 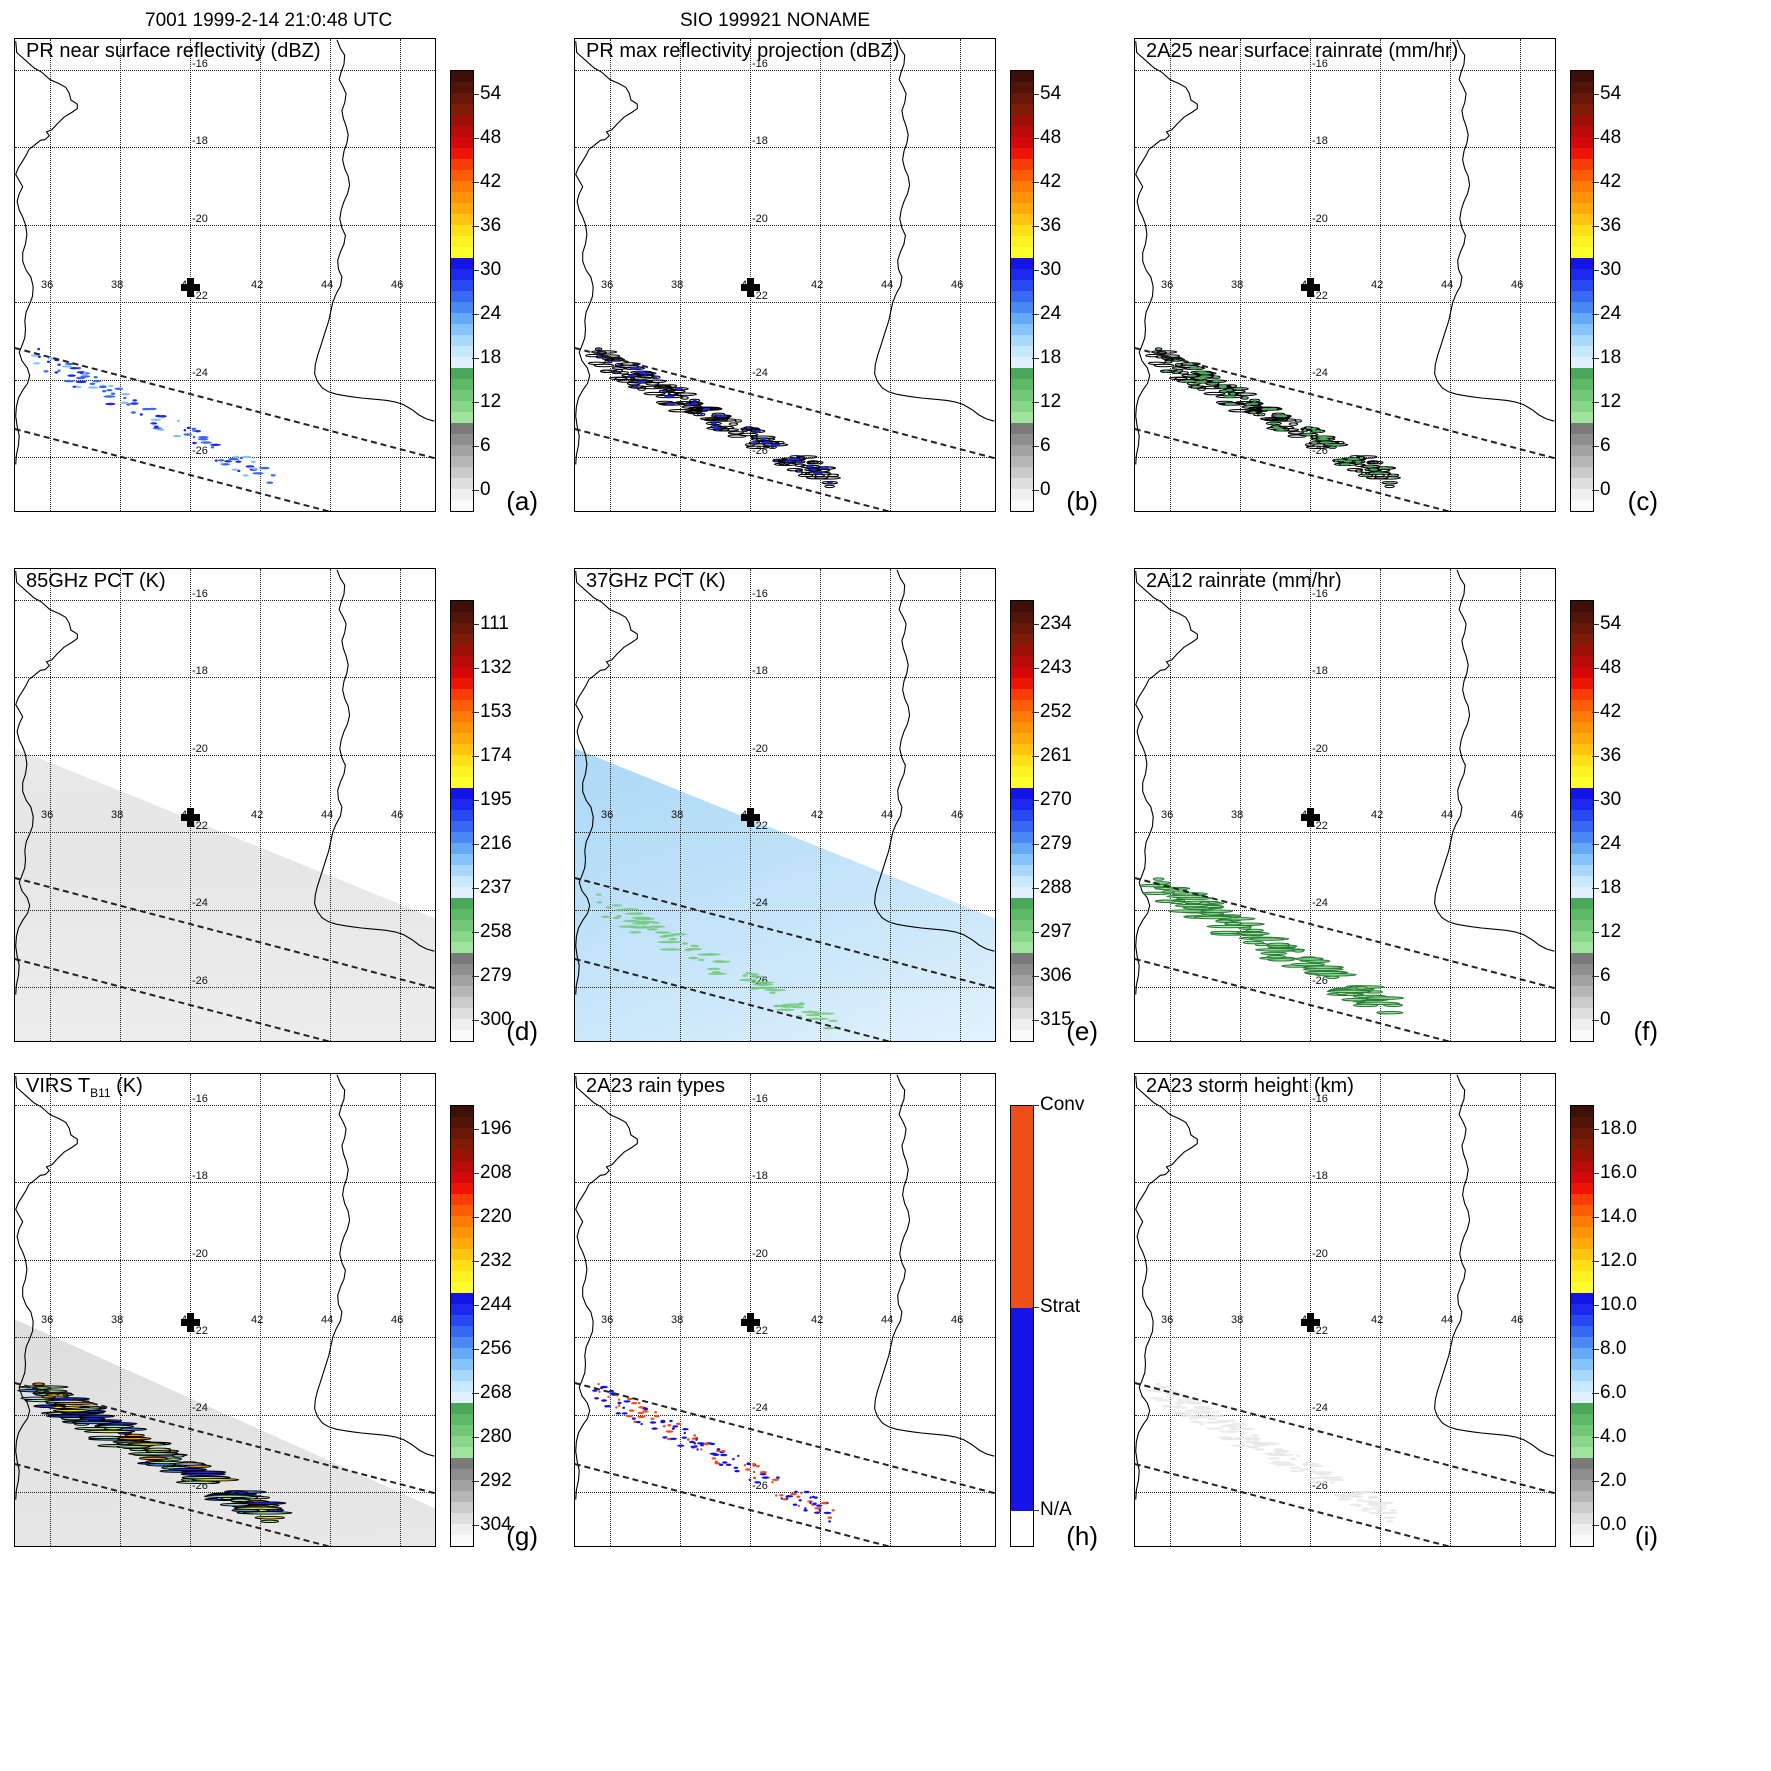 What do you see at coordinates (1056, 800) in the screenshot?
I see `colorbar-label: 270` at bounding box center [1056, 800].